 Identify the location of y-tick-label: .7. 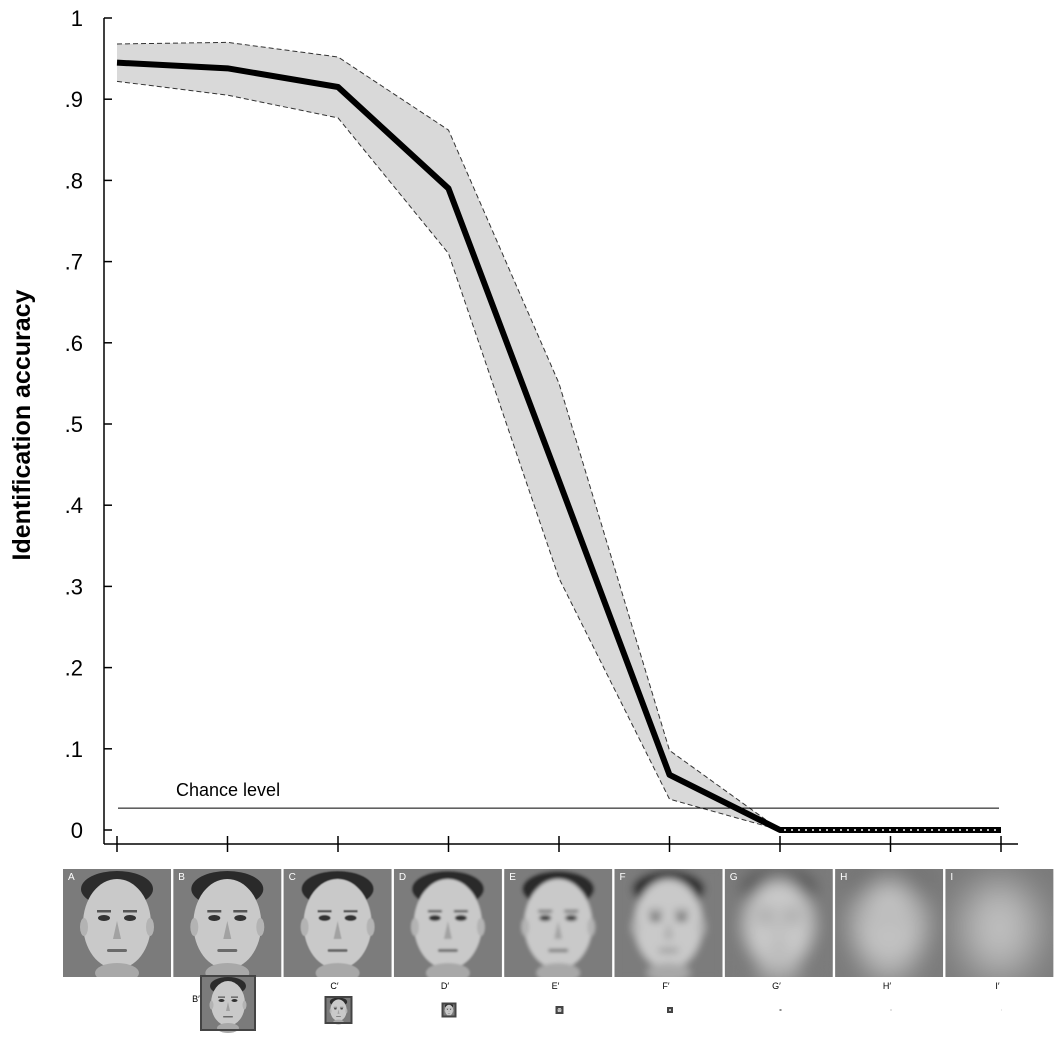
(74, 262).